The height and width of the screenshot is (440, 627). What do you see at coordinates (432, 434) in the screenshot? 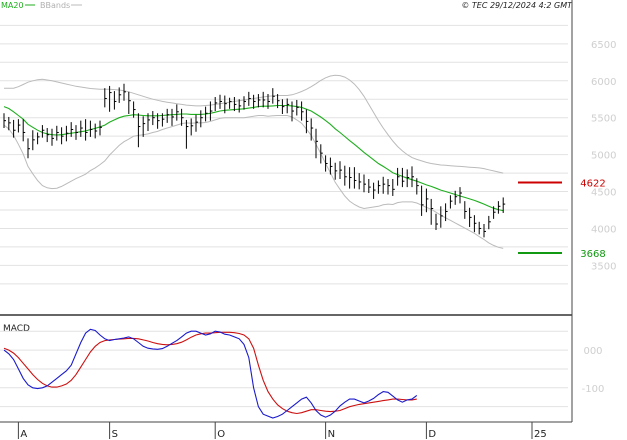
I see `x-tick-label: D` at bounding box center [432, 434].